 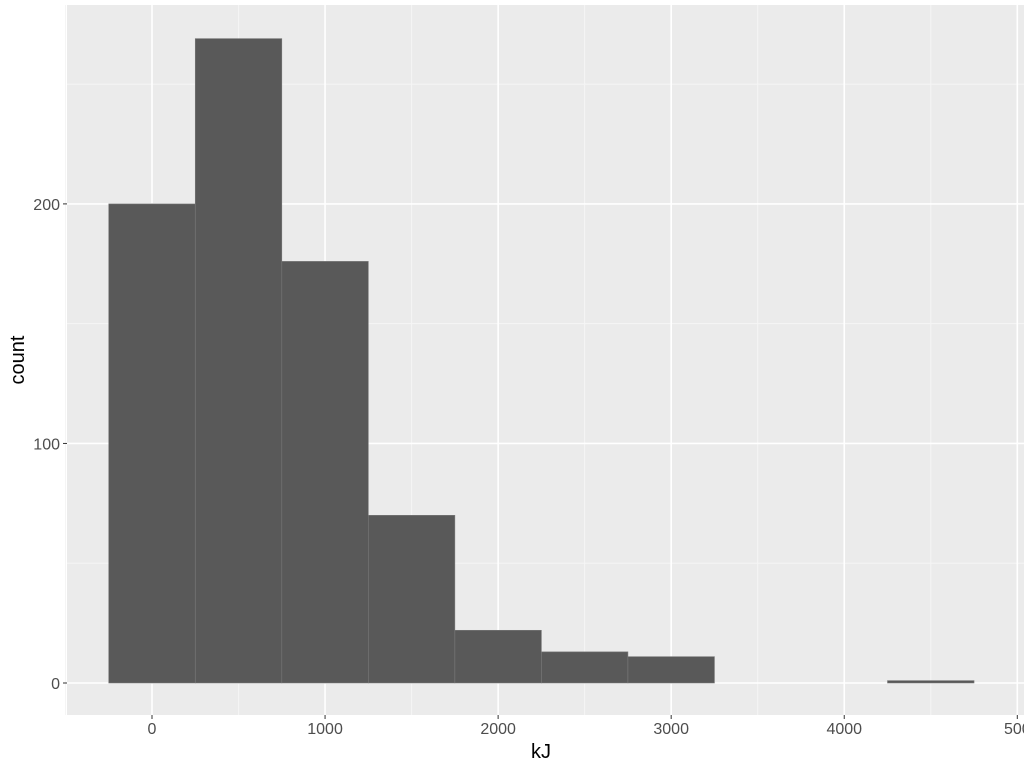 What do you see at coordinates (541, 752) in the screenshot?
I see `x-axis-title: kJ` at bounding box center [541, 752].